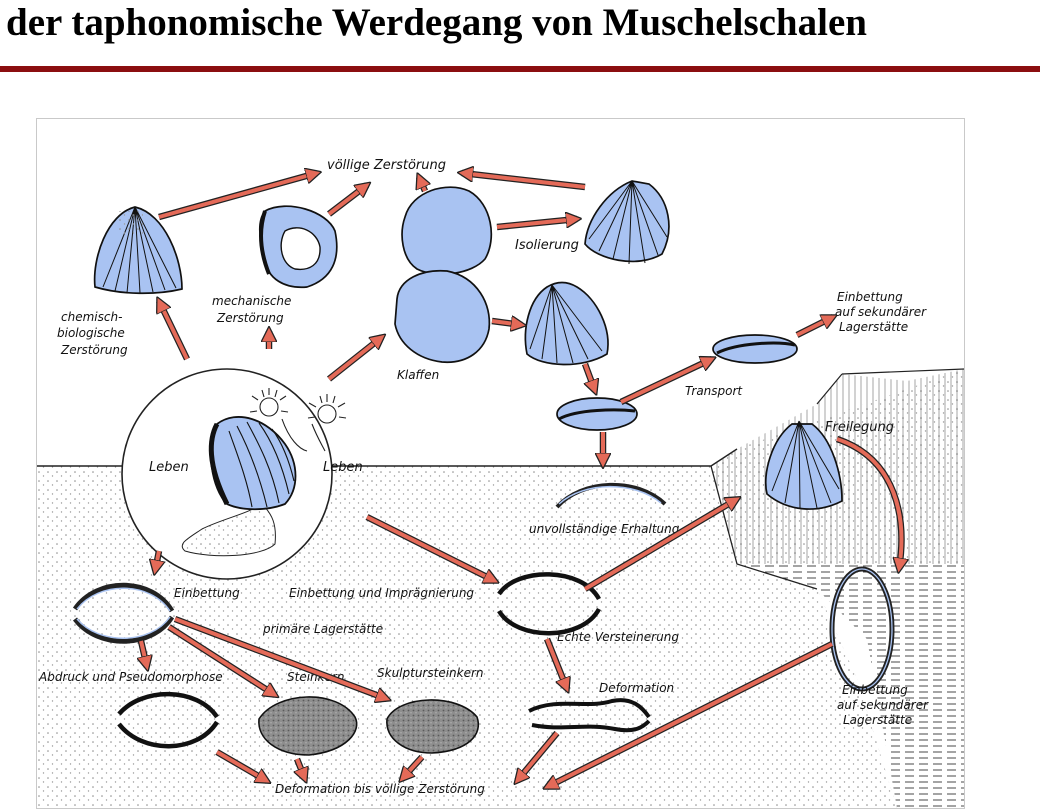 The width and height of the screenshot is (1064, 809). Describe the element at coordinates (442, 316) in the screenshot. I see `shell-open-valve-lower` at that location.